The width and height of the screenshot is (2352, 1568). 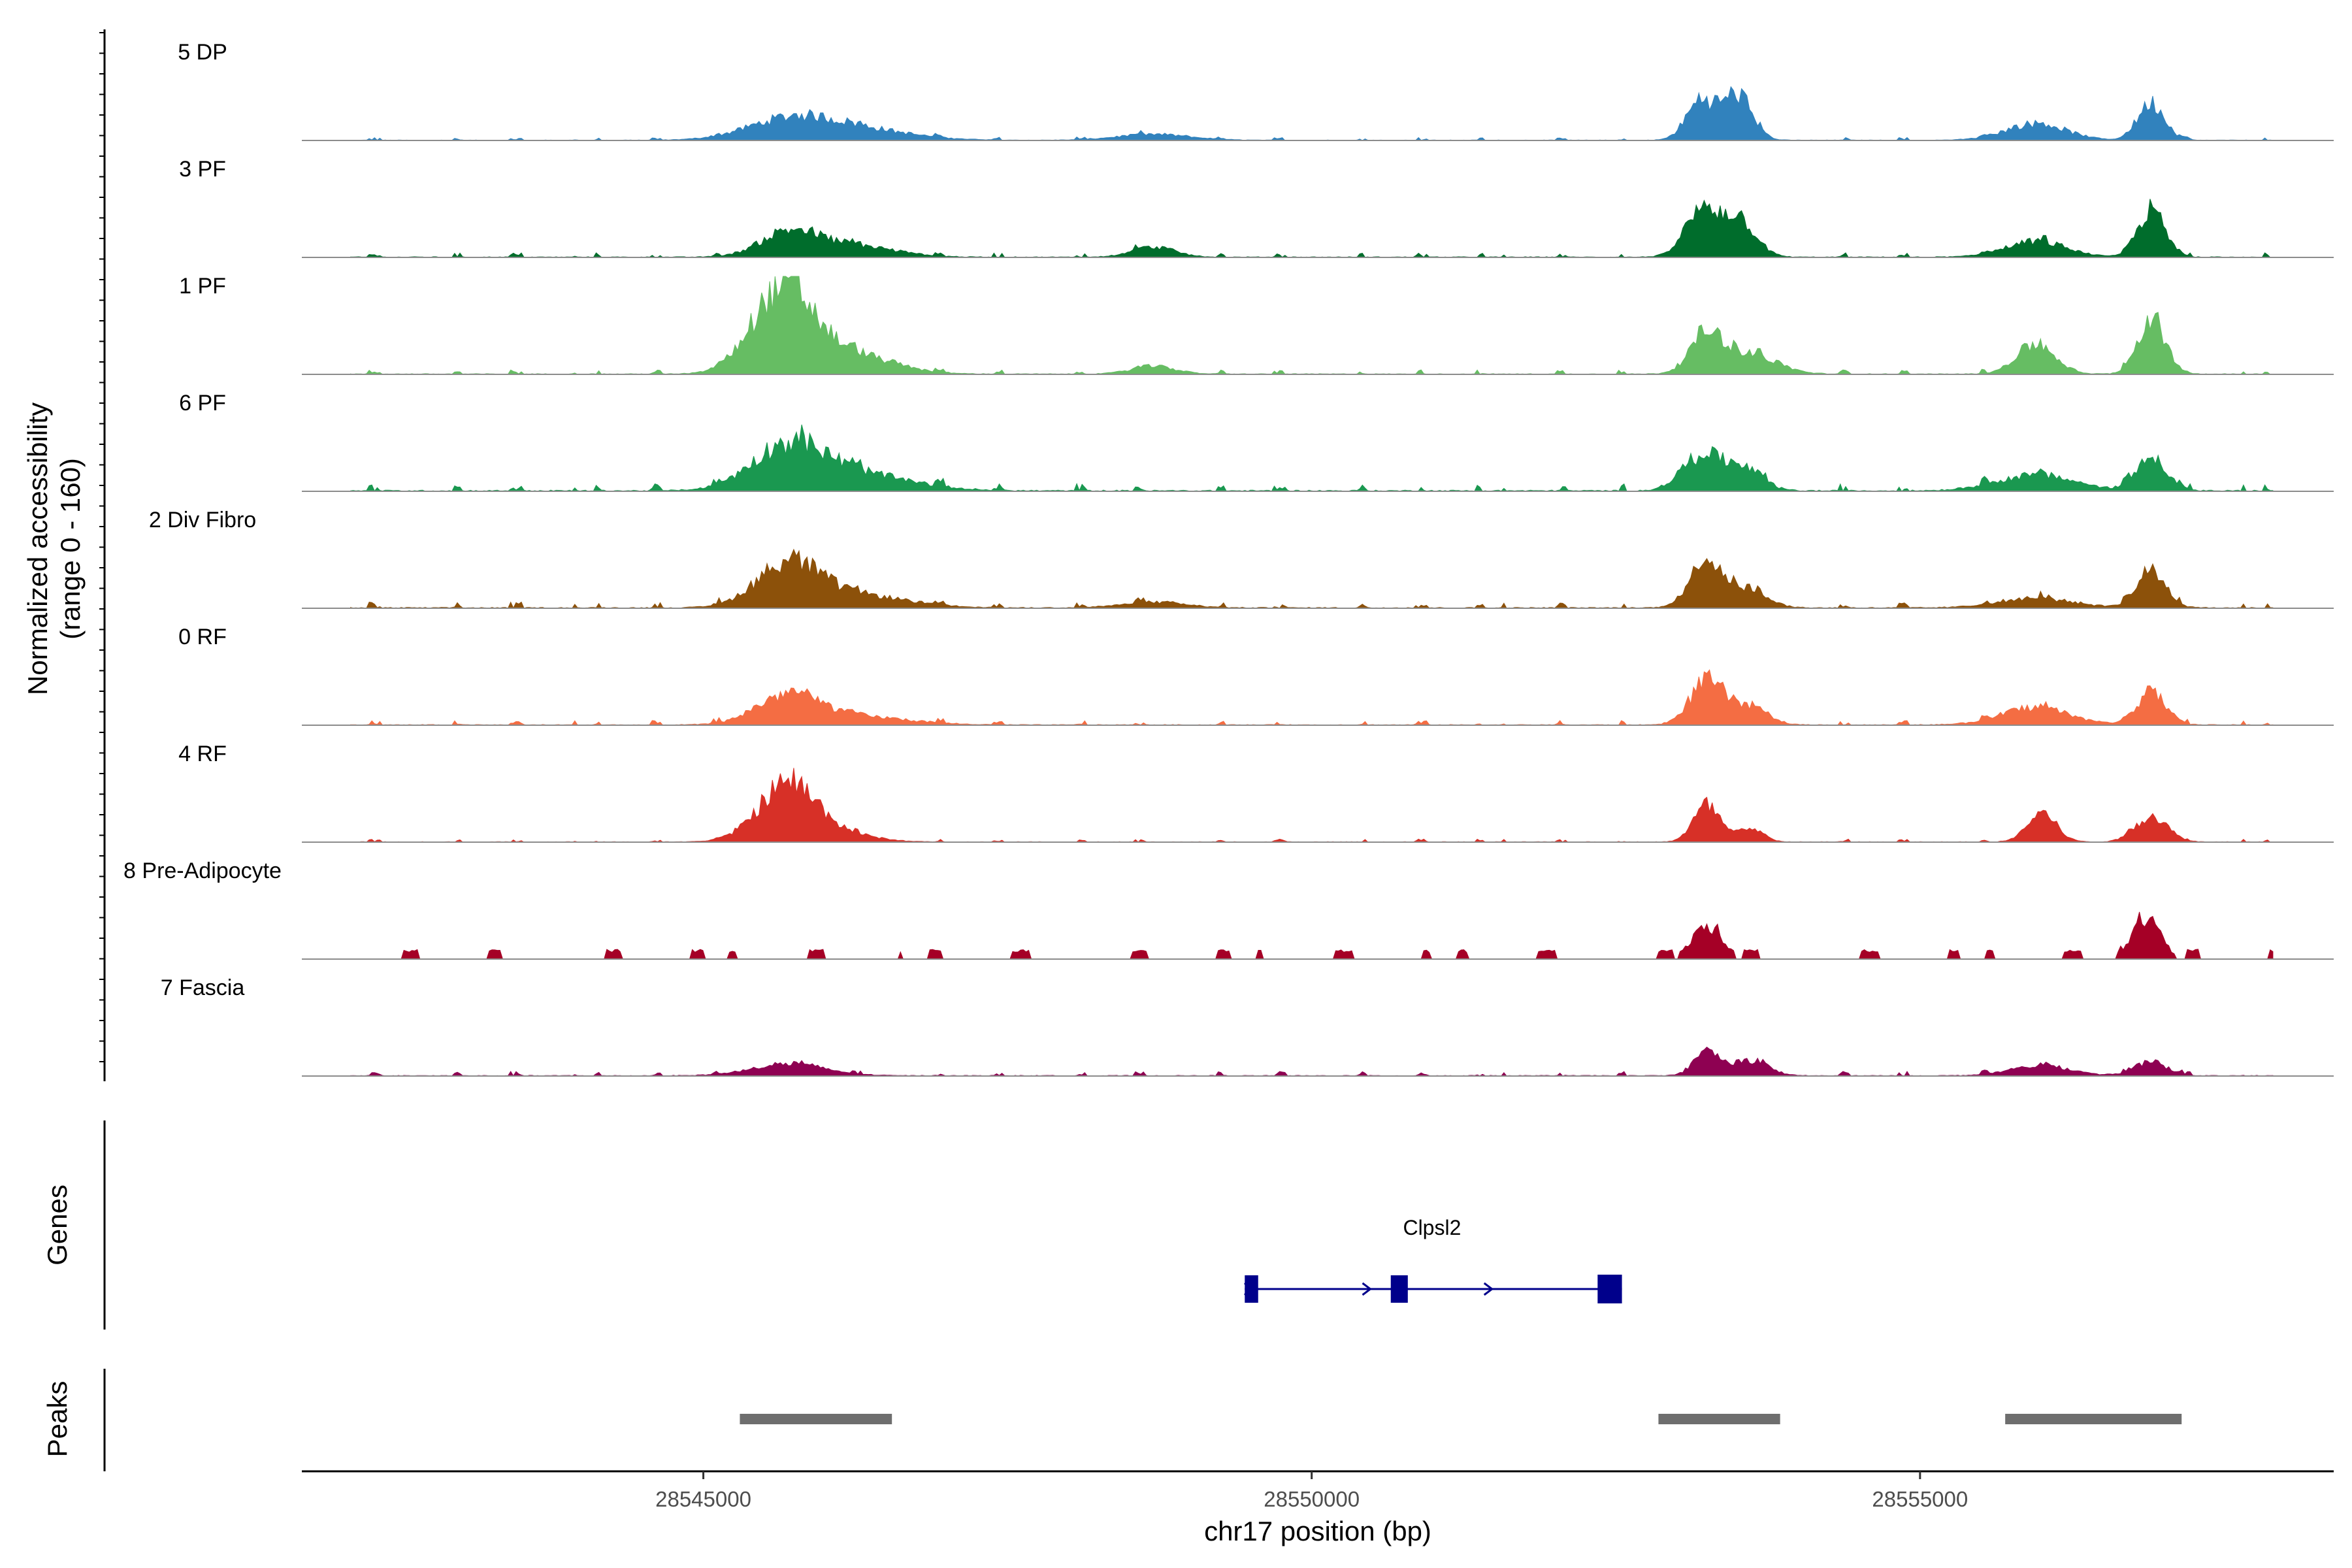 I want to click on x-tick-label: 28555000, so click(x=1920, y=1499).